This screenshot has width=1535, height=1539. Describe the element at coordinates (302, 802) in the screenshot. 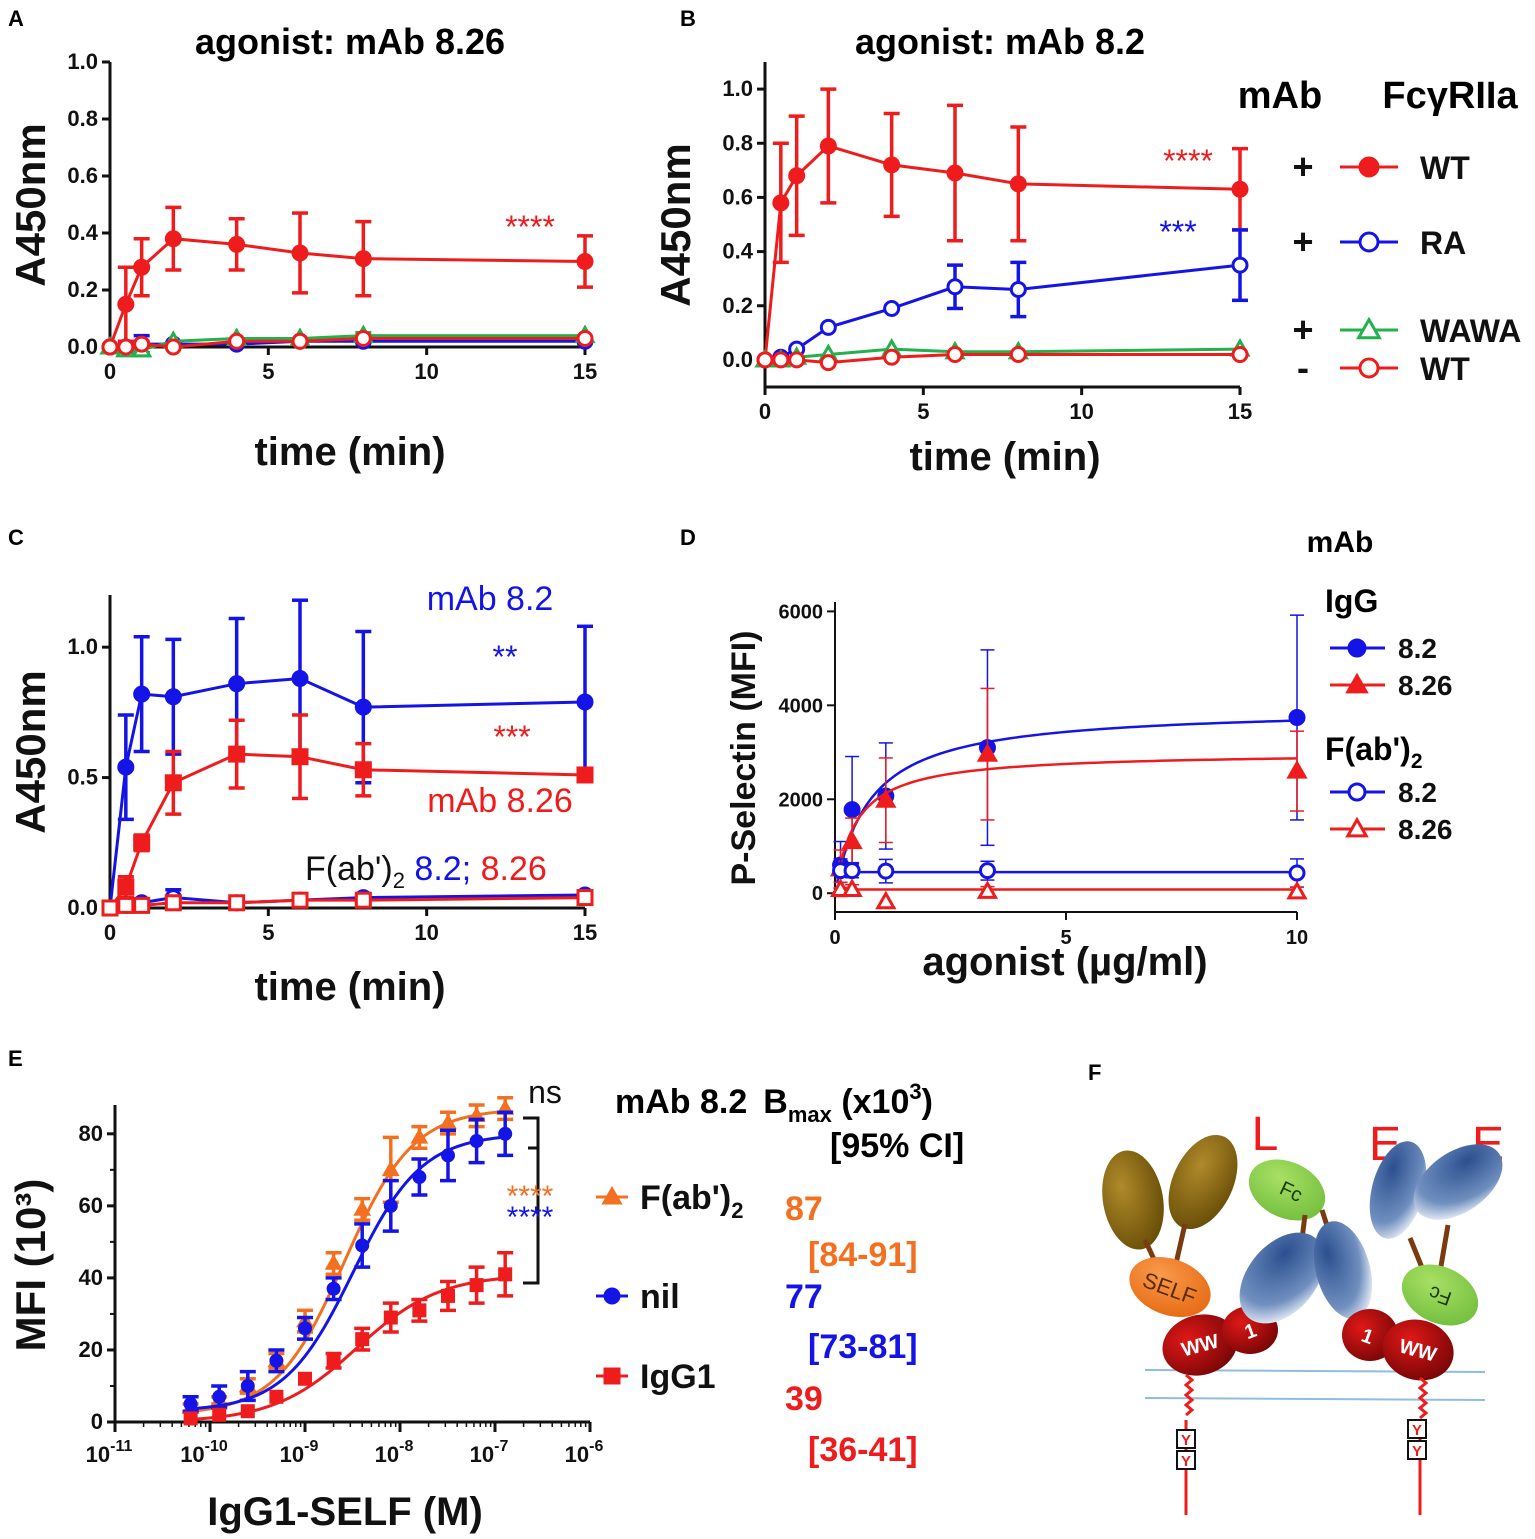

I see `chart-c: 0.0 0.5 1.0 0 5 10 15 time (min) A450nm` at that location.